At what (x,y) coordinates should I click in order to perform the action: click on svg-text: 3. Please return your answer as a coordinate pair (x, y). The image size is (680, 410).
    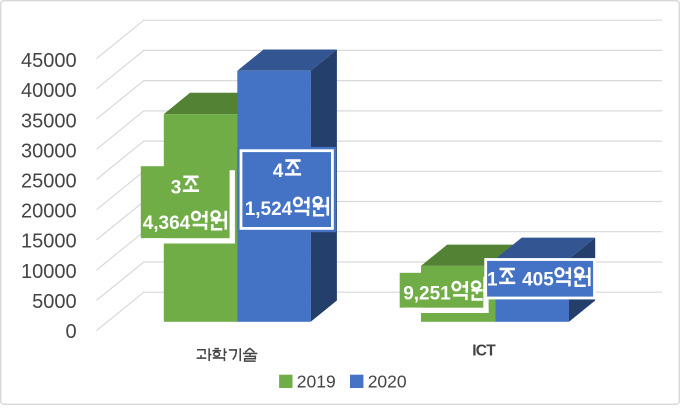
    Looking at the image, I should click on (176, 188).